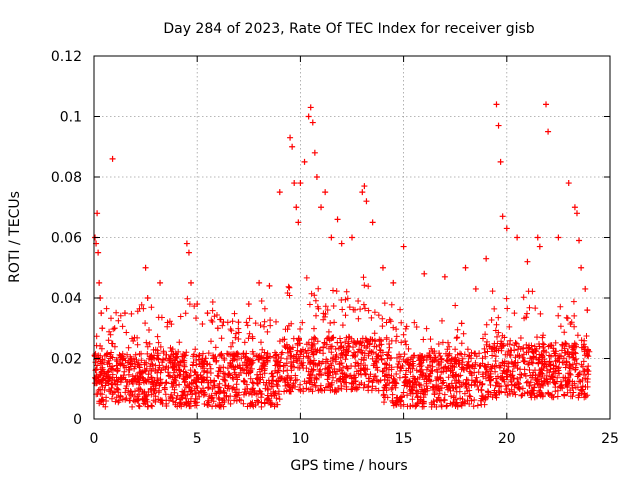 The image size is (640, 480). I want to click on x-tick-label: 0, so click(94, 439).